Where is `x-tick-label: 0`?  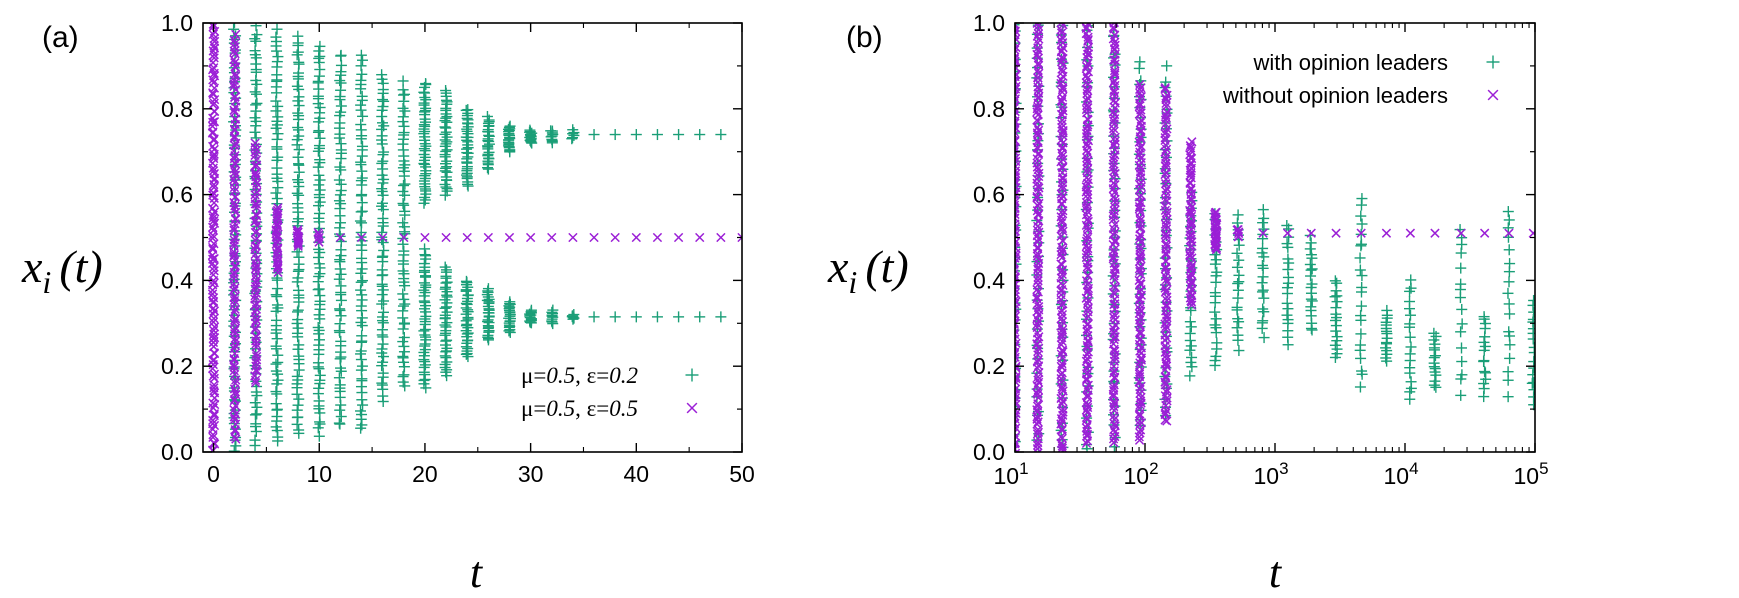 x-tick-label: 0 is located at coordinates (213, 474).